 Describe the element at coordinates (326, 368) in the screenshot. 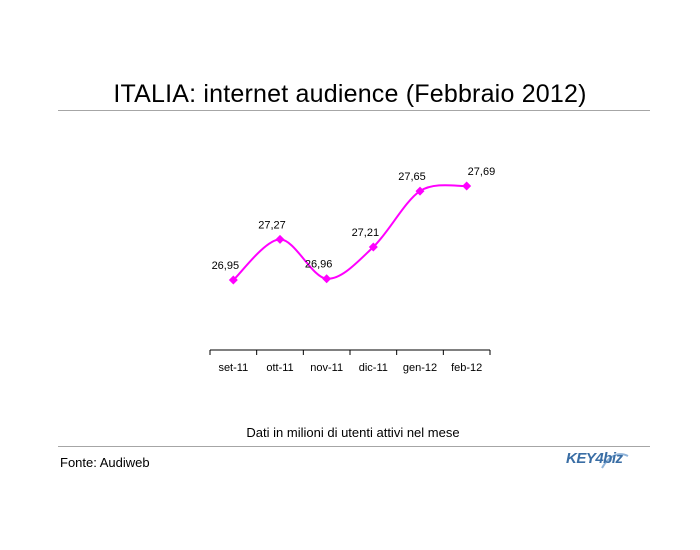

I see `x-tick-label: nov-11` at that location.